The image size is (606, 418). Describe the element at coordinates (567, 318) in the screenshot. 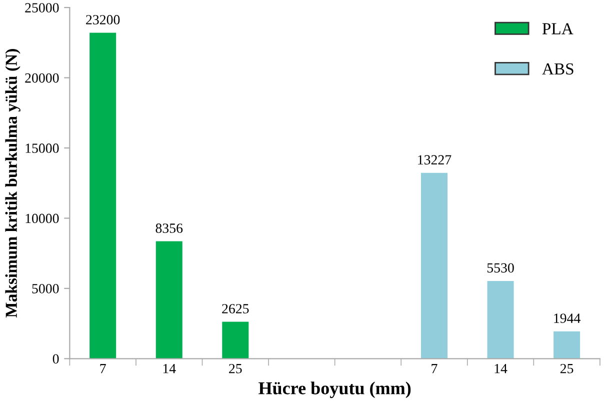

I see `data-label: 1944` at that location.